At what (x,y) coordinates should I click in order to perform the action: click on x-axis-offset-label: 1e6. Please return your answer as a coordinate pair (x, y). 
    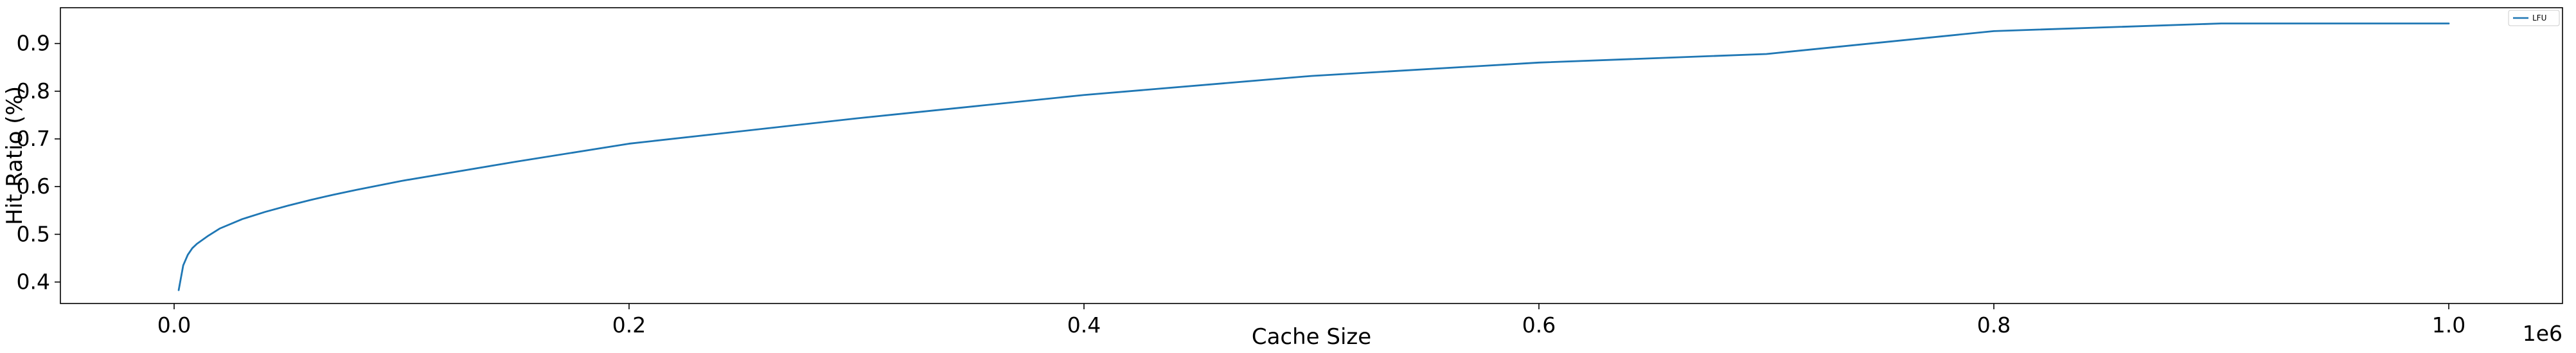
    Looking at the image, I should click on (2543, 334).